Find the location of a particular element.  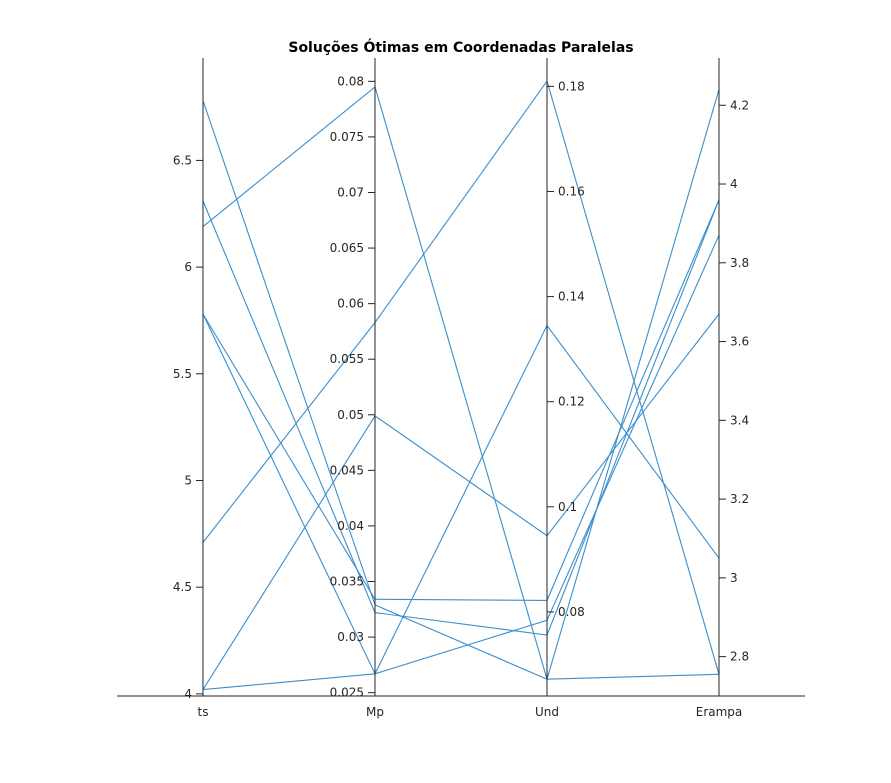

tick-label: 0.07 is located at coordinates (350, 192).